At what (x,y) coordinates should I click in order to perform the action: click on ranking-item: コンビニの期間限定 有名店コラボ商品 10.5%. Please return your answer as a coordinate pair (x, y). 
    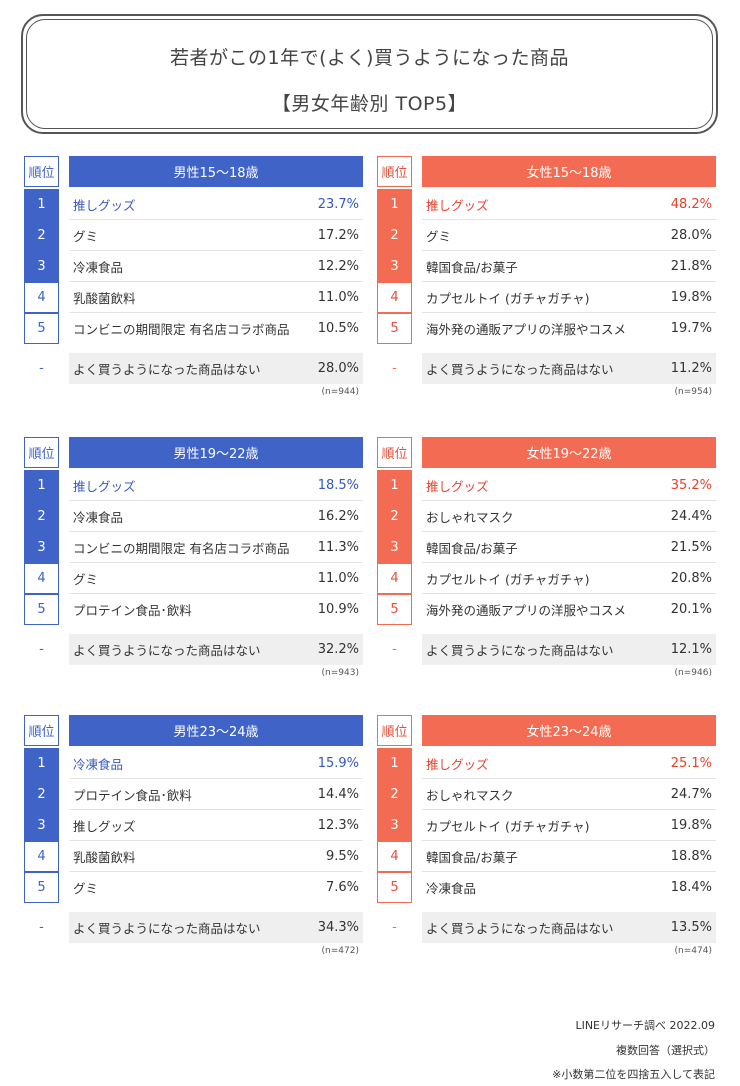
    Looking at the image, I should click on (216, 328).